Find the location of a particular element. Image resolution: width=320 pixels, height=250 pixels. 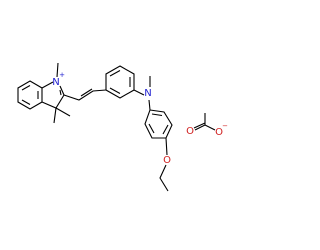

acetate-bonds is located at coordinates (204, 122).